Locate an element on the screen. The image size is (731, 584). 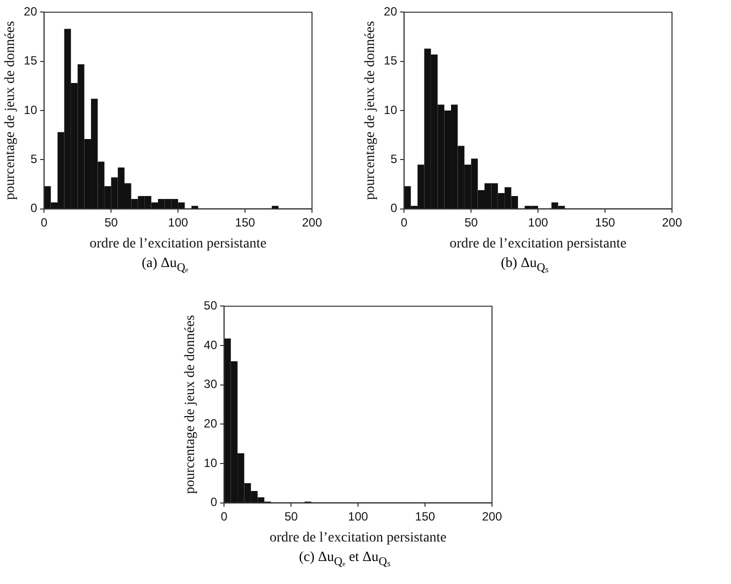
y-tick-label: 30 is located at coordinates (211, 384).